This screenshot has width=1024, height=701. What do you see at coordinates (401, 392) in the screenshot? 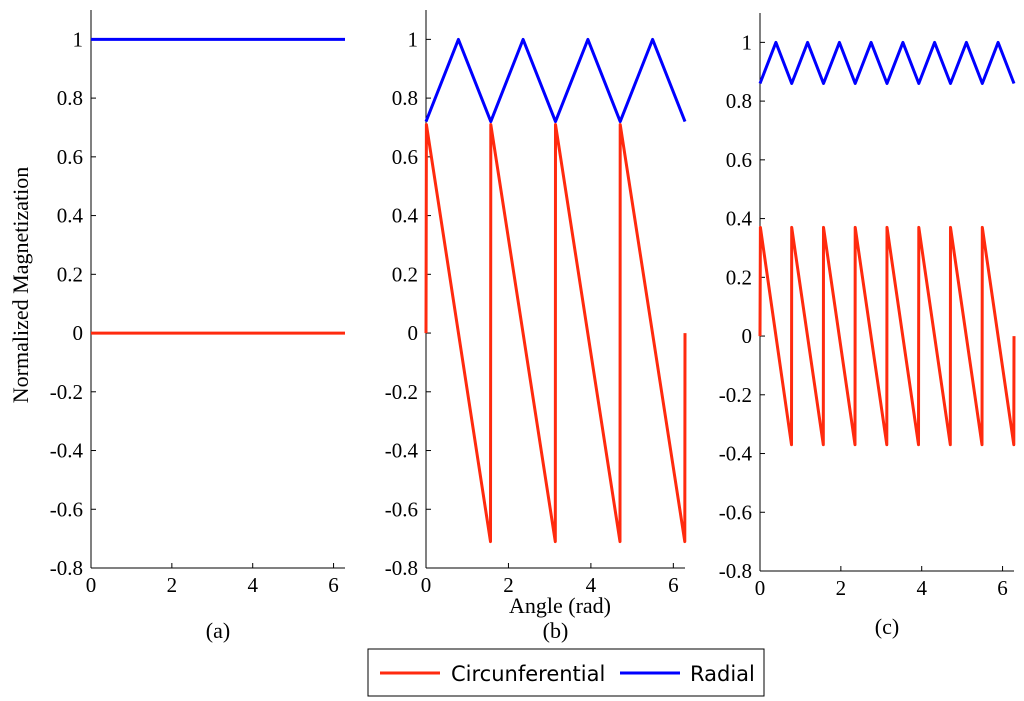
I see `y-tick-label-b-3: -0.2` at bounding box center [401, 392].